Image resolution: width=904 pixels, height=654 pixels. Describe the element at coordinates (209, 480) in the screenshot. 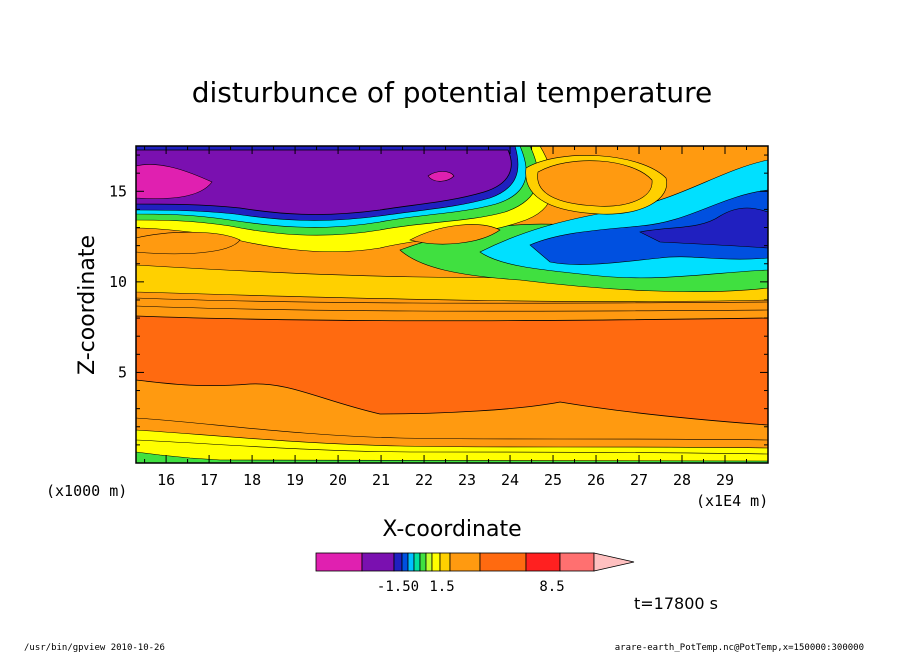

I see `x-tick-label: 17` at that location.